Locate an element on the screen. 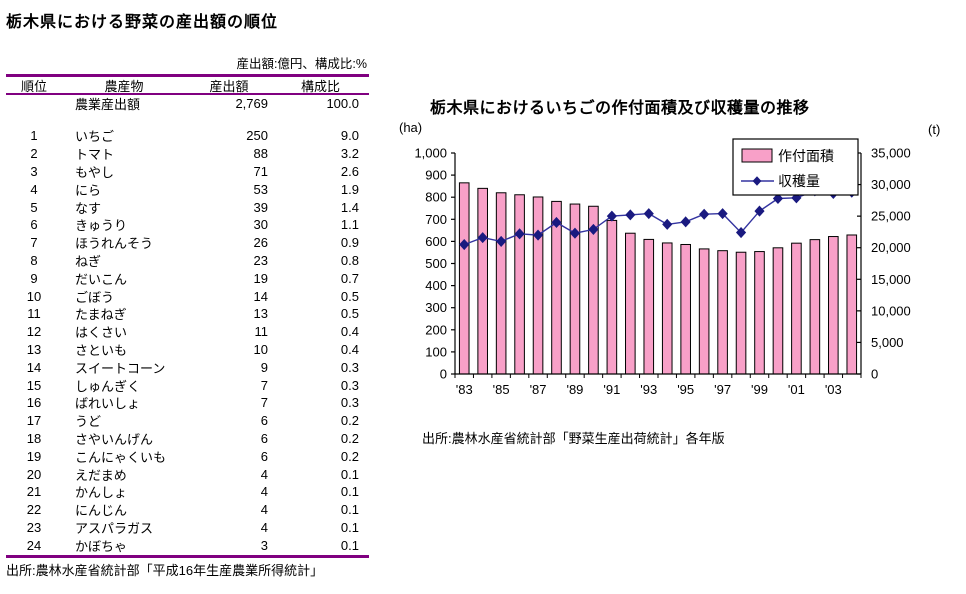 The width and height of the screenshot is (966, 594). table-row: 23 アスパラガス 4 0.1 is located at coordinates (187, 528).